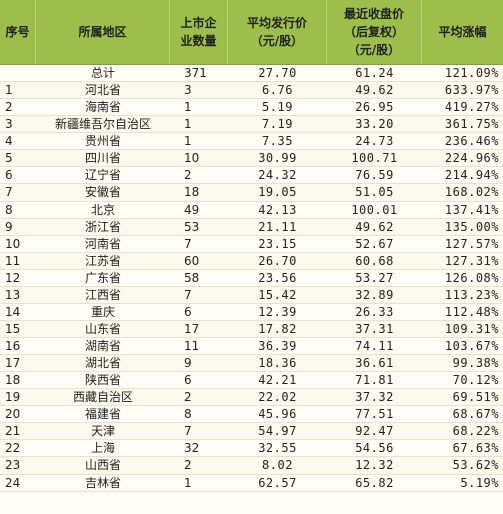 The width and height of the screenshot is (503, 514). I want to click on cell-region: 四川省, so click(102, 158).